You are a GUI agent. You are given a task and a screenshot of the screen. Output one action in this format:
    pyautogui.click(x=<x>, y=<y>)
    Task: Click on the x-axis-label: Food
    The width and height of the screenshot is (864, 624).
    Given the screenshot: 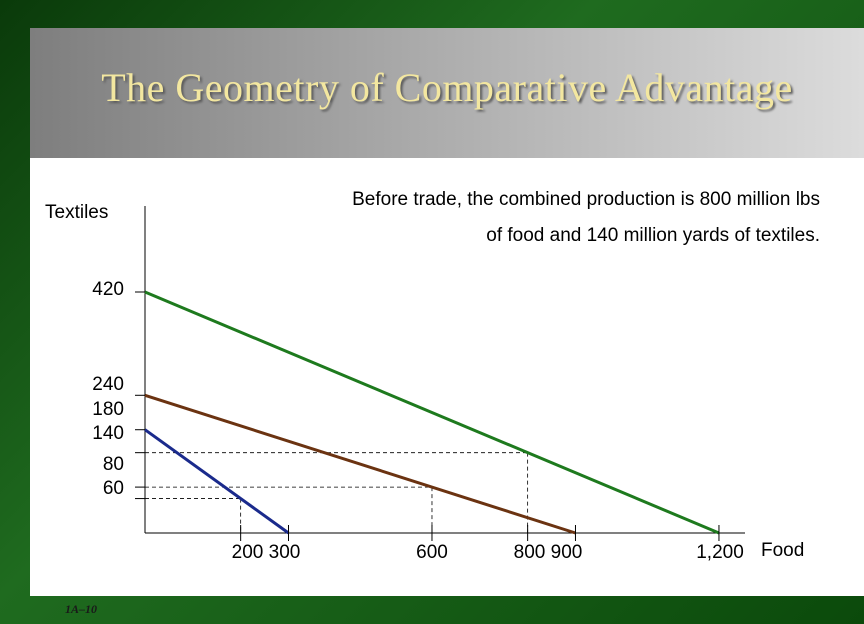 What is the action you would take?
    pyautogui.click(x=782, y=550)
    